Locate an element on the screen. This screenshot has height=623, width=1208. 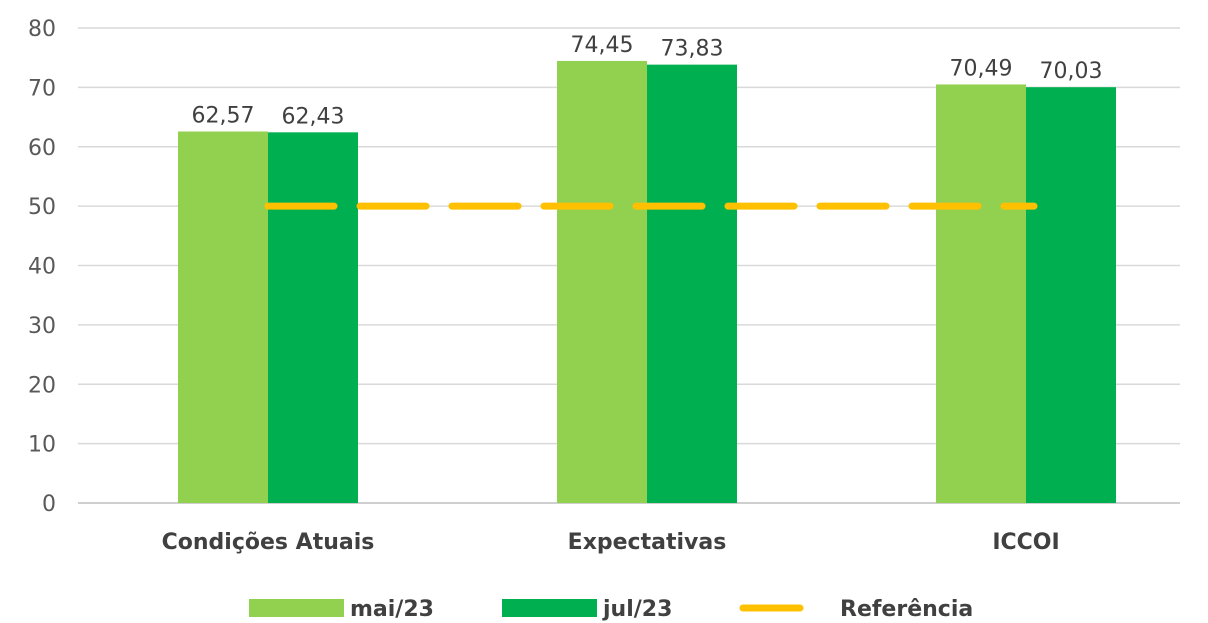
y-tick-label: 40 is located at coordinates (42, 267).